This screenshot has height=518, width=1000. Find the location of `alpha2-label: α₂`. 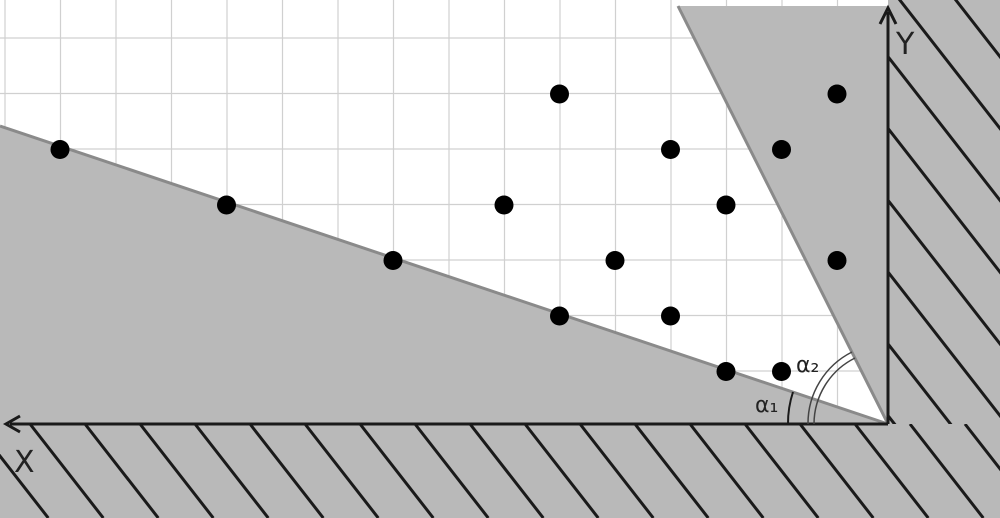

alpha2-label: α₂ is located at coordinates (807, 365).